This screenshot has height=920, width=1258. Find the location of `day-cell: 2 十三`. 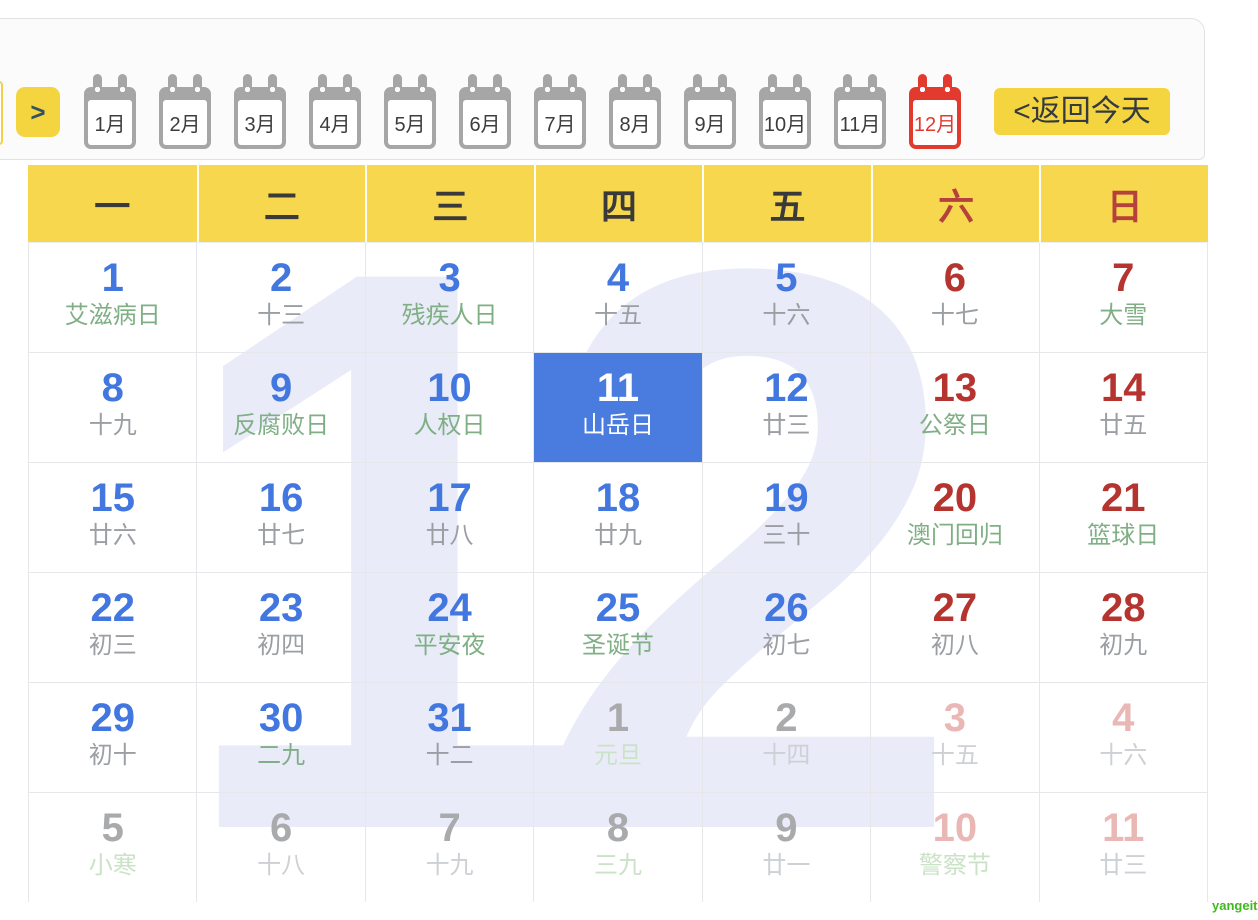

day-cell: 2 十三 is located at coordinates (281, 298).